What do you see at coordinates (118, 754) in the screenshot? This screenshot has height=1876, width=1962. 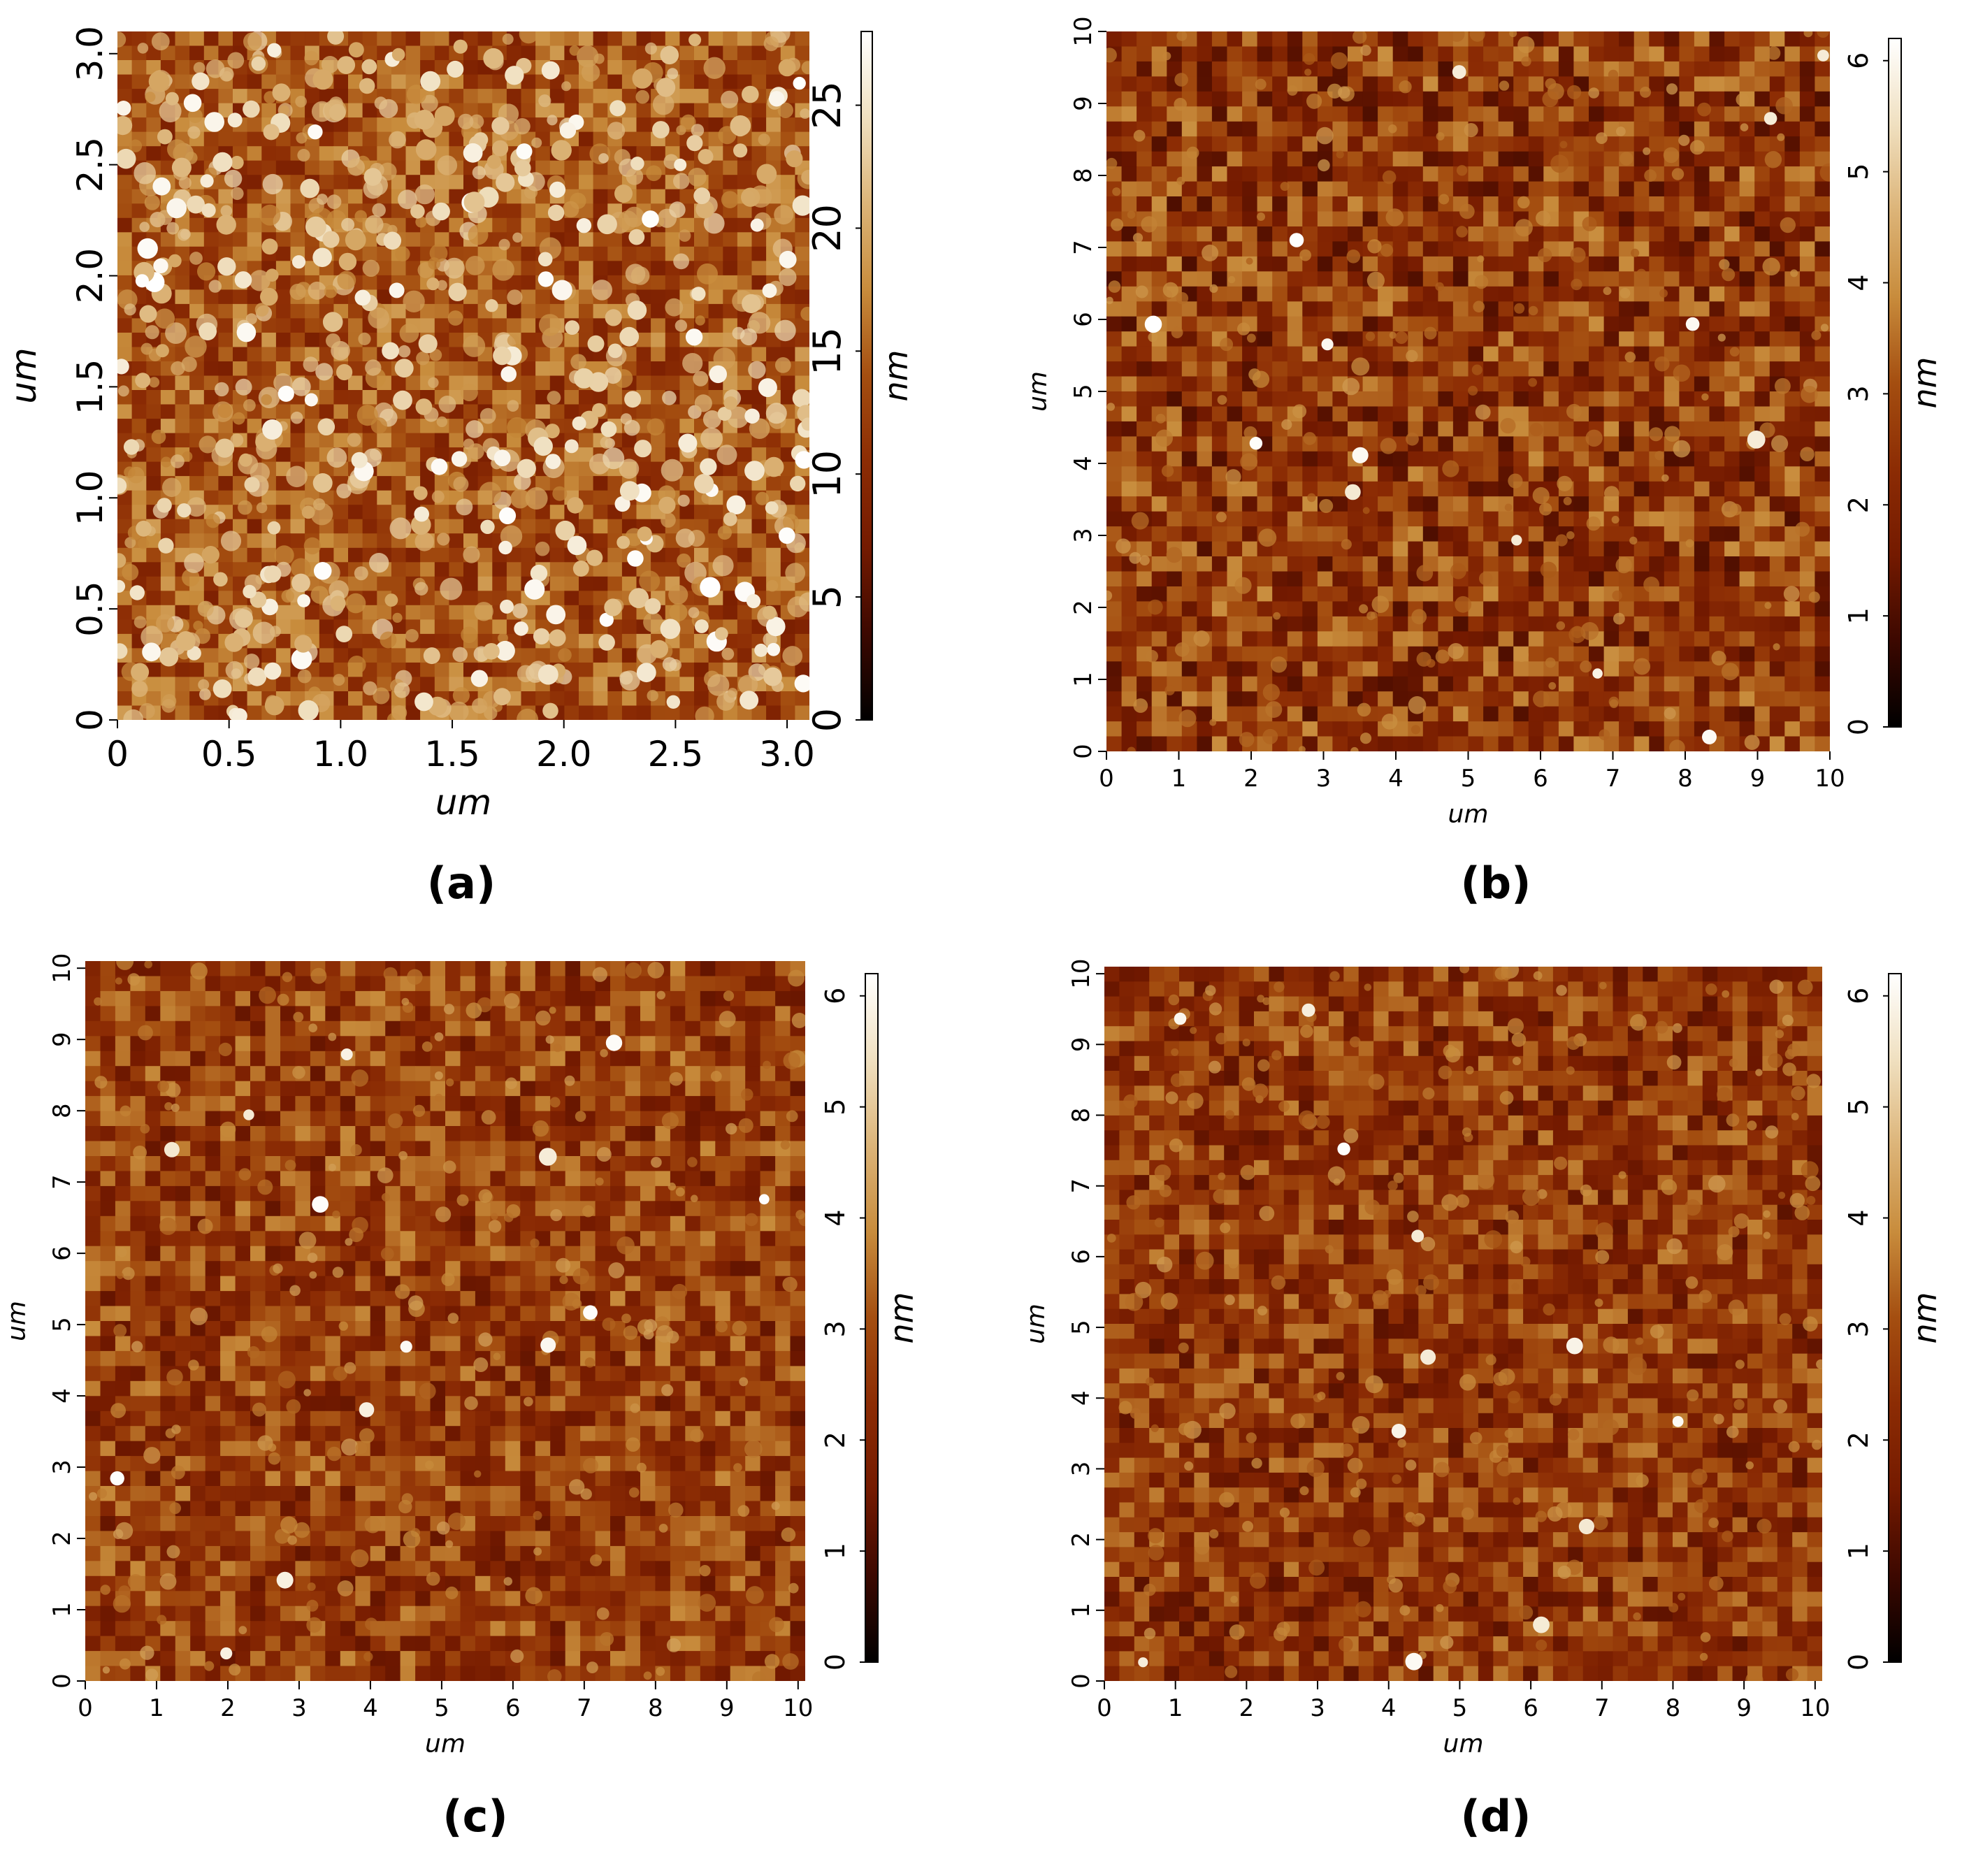 I see `x-tick-label: 0` at bounding box center [118, 754].